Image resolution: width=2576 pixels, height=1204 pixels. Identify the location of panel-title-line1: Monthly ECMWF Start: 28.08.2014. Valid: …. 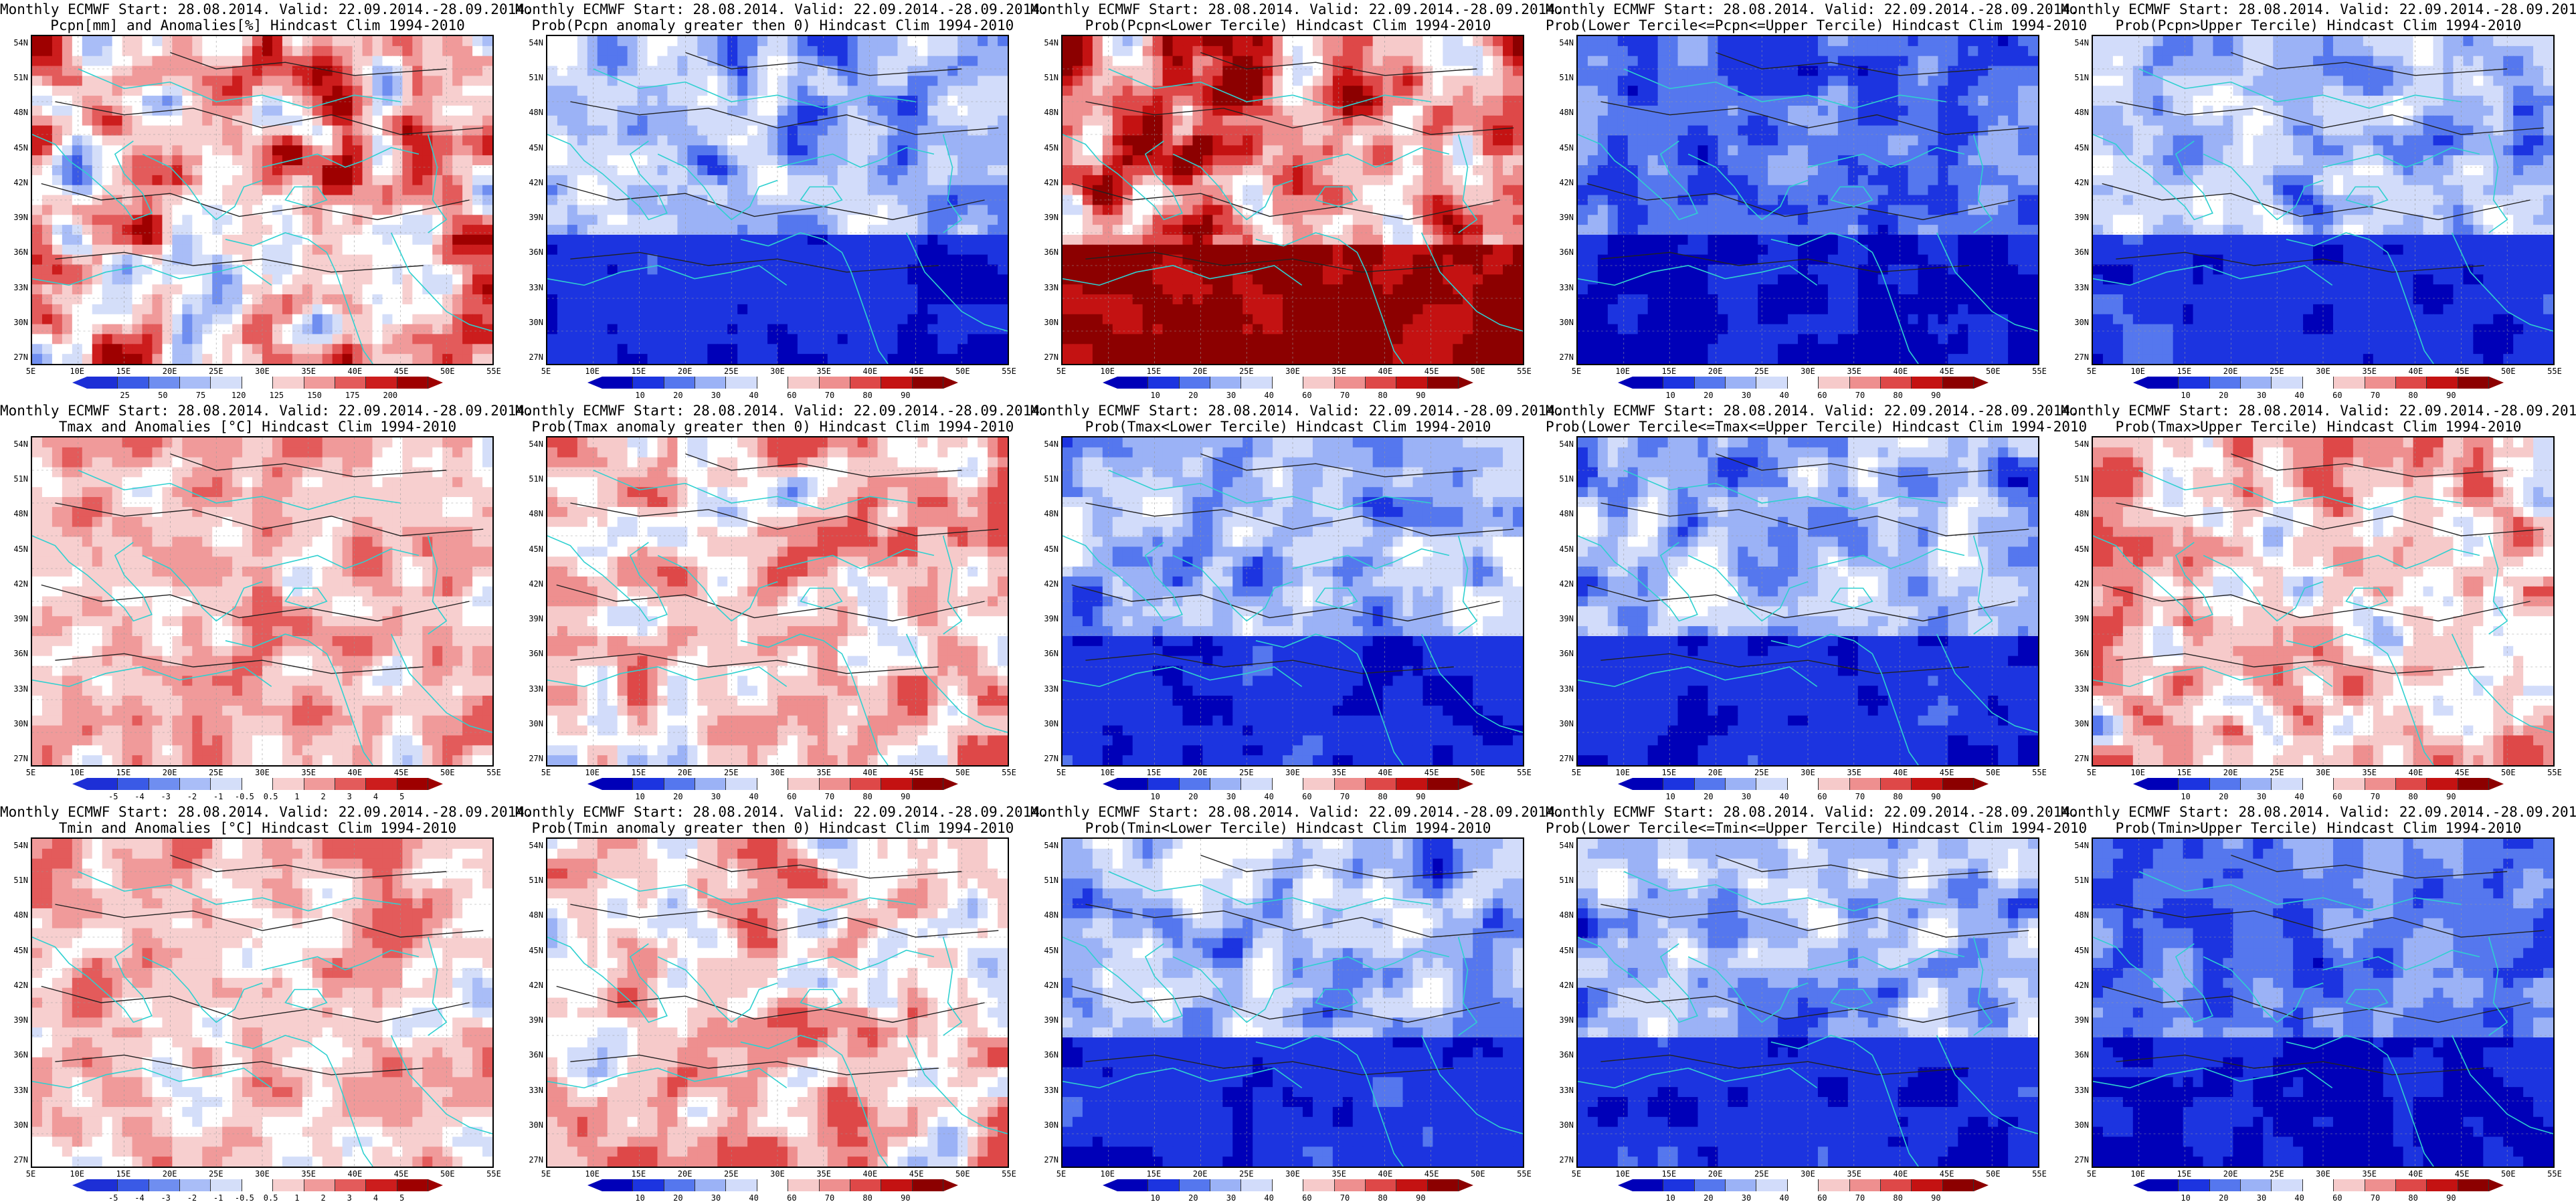
(1297, 411).